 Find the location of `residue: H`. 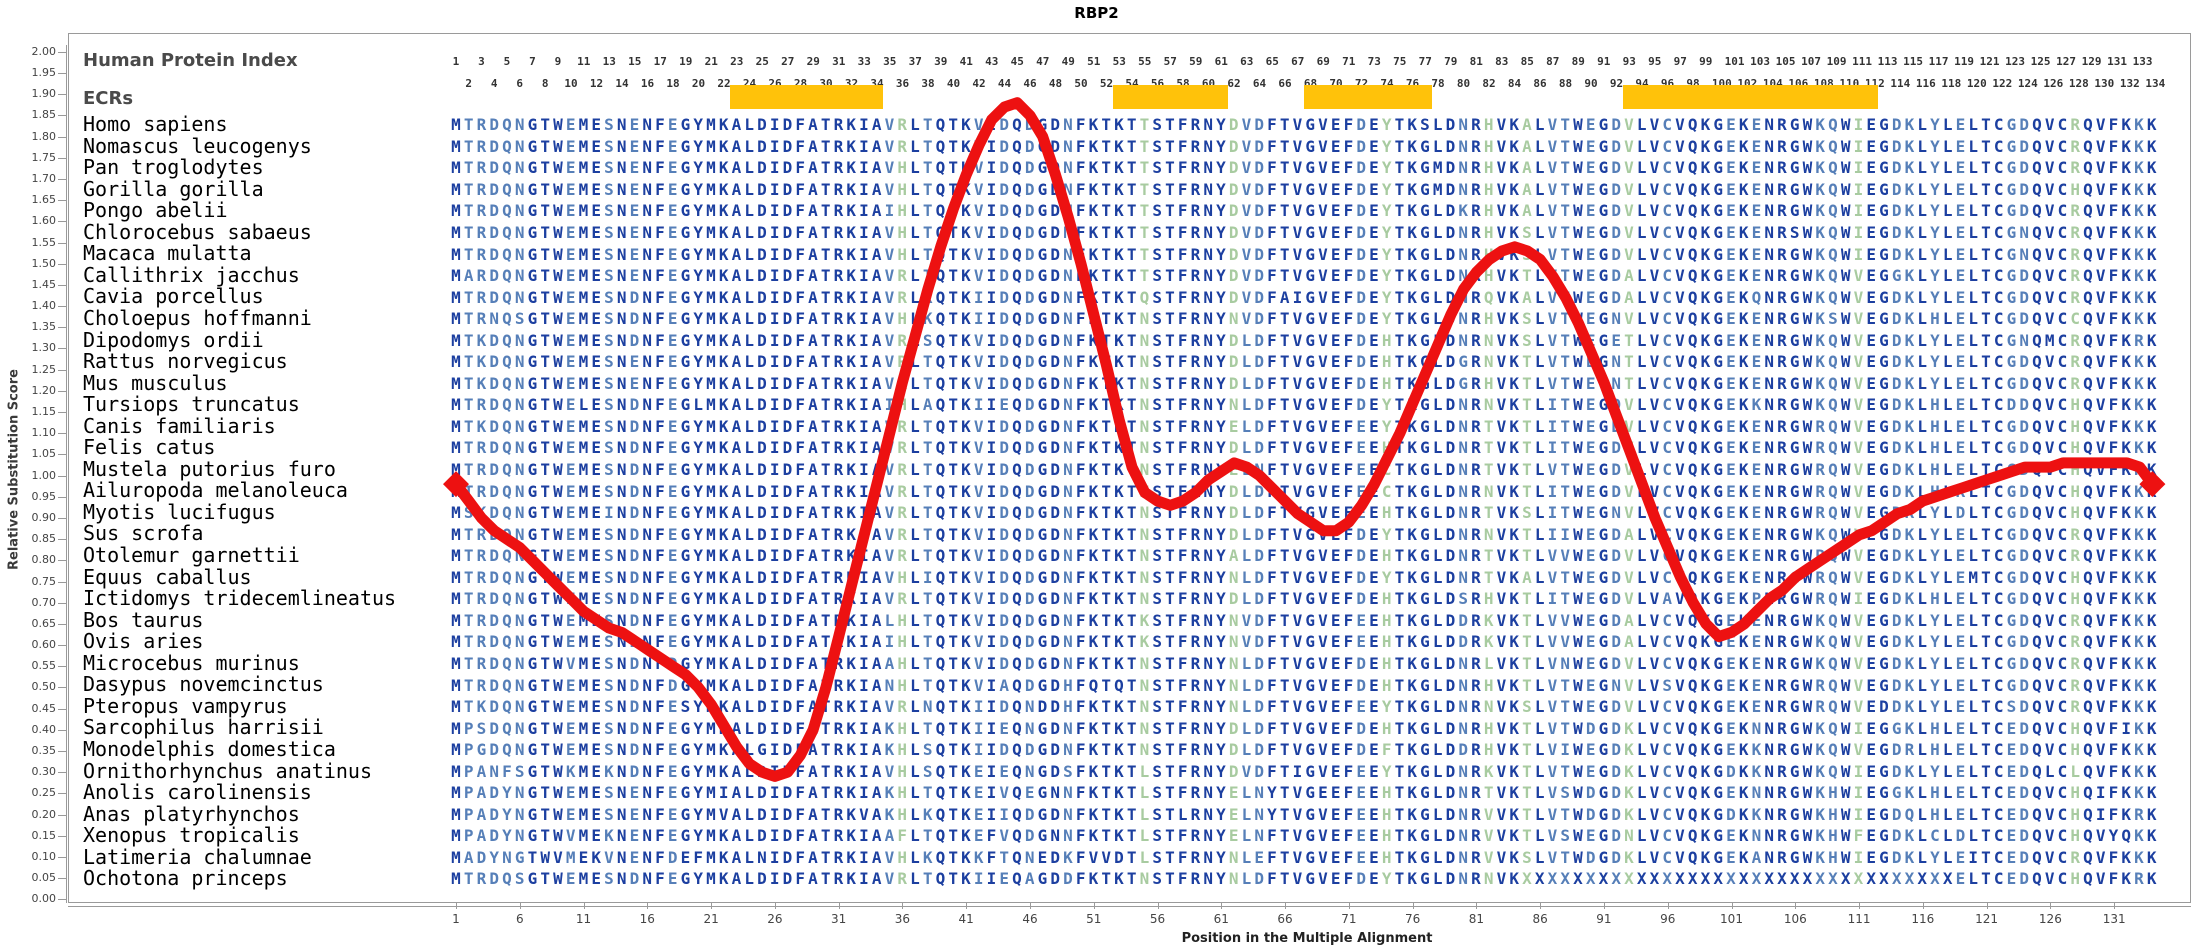

residue: H is located at coordinates (902, 663).